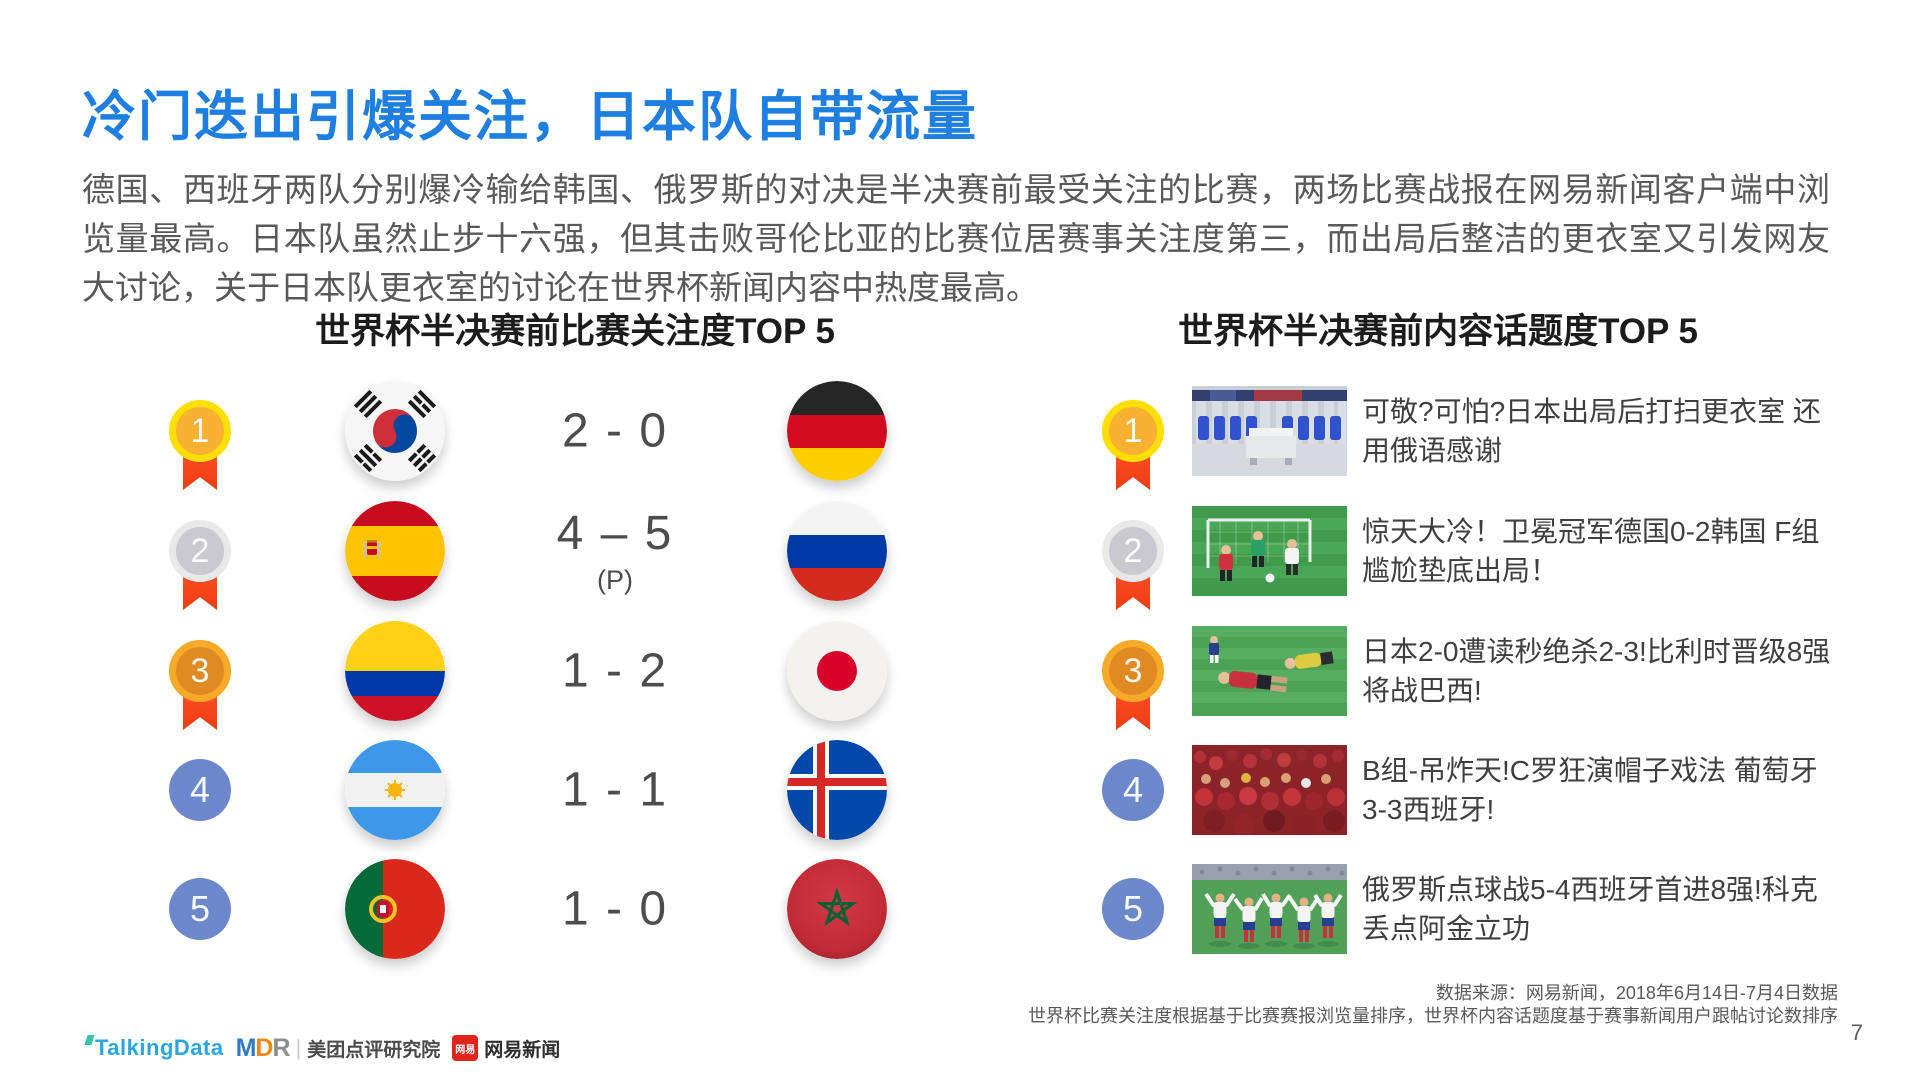 The height and width of the screenshot is (1080, 1921). I want to click on news-image-germany-korea, so click(1269, 551).